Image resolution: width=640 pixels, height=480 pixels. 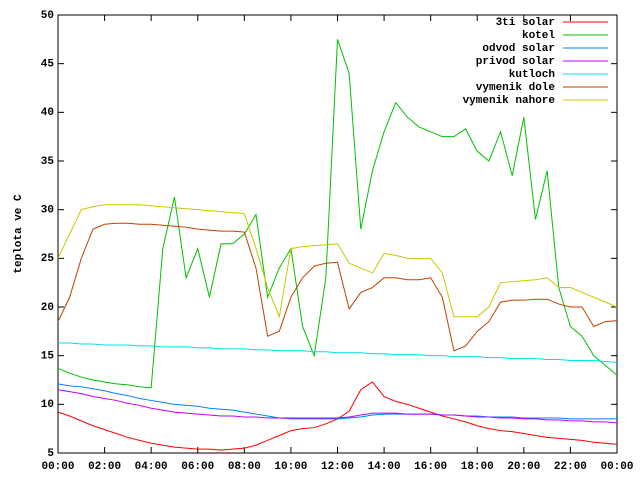 What do you see at coordinates (48, 259) in the screenshot?
I see `y-tick-label: 25` at bounding box center [48, 259].